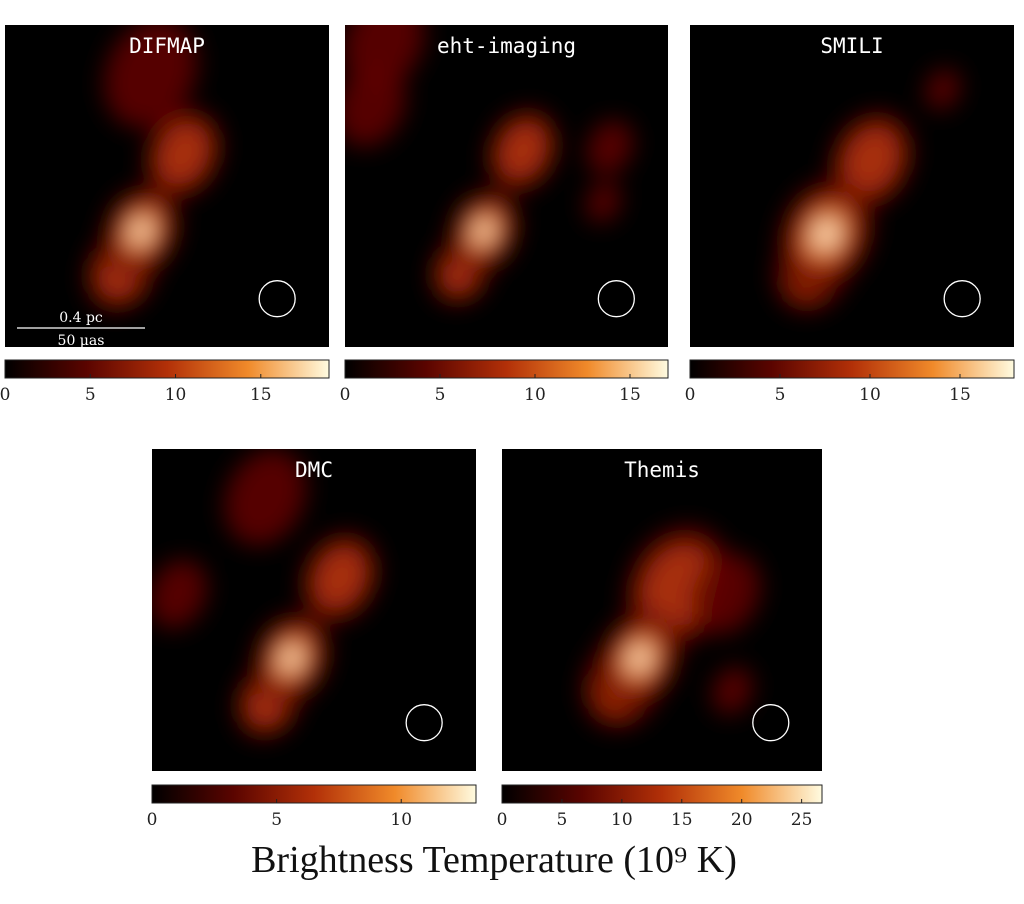 The height and width of the screenshot is (904, 1024). I want to click on panel: SMILI 0 5 10 15, so click(850, 215).